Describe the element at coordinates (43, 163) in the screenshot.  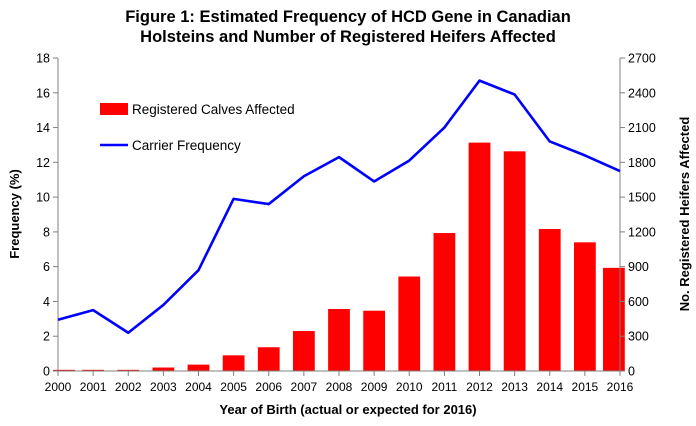
I see `y-left-tick-label: 12` at that location.